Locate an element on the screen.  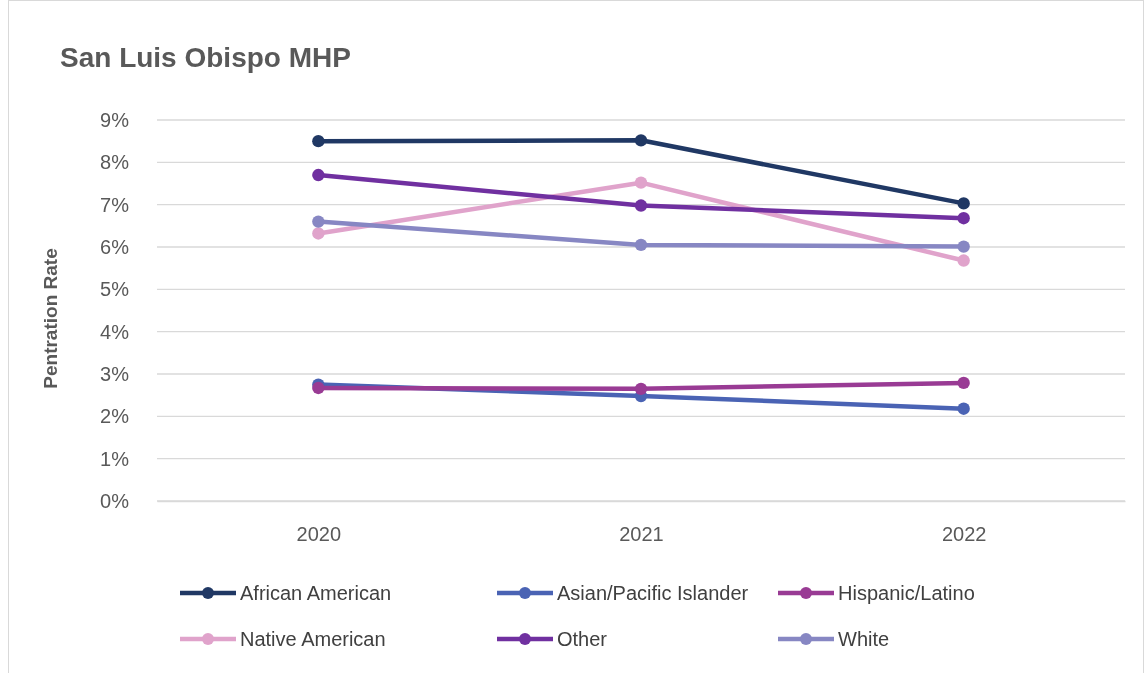
y-tick-label: 7% is located at coordinates (115, 204).